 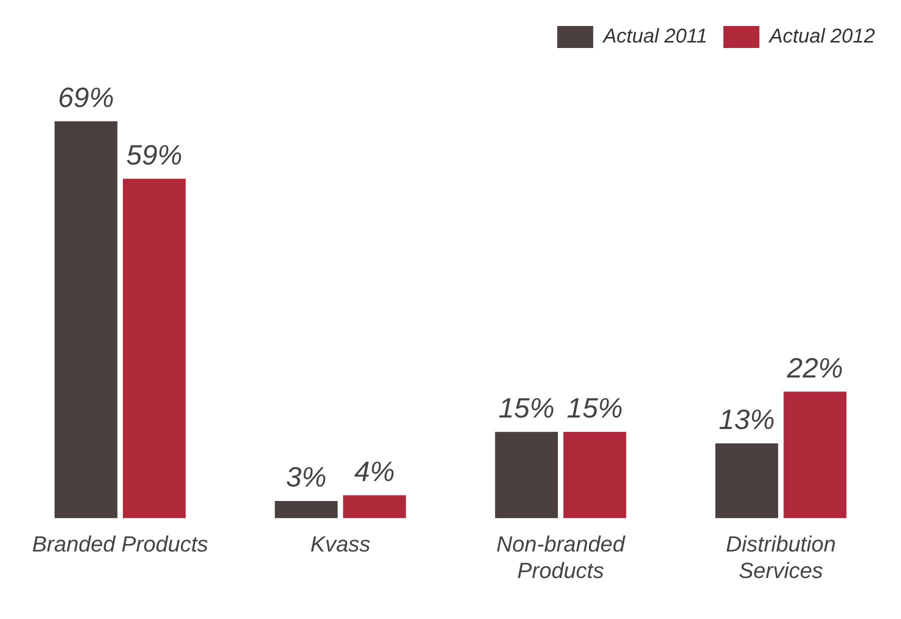 I want to click on data-label: 3%, so click(x=306, y=477).